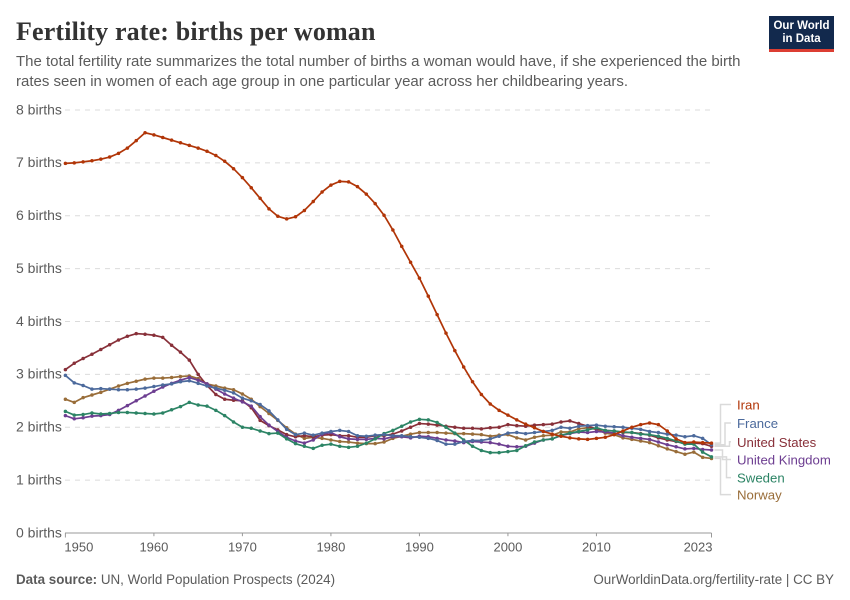 Image resolution: width=850 pixels, height=600 pixels. I want to click on svg-text: Iran, so click(748, 405).